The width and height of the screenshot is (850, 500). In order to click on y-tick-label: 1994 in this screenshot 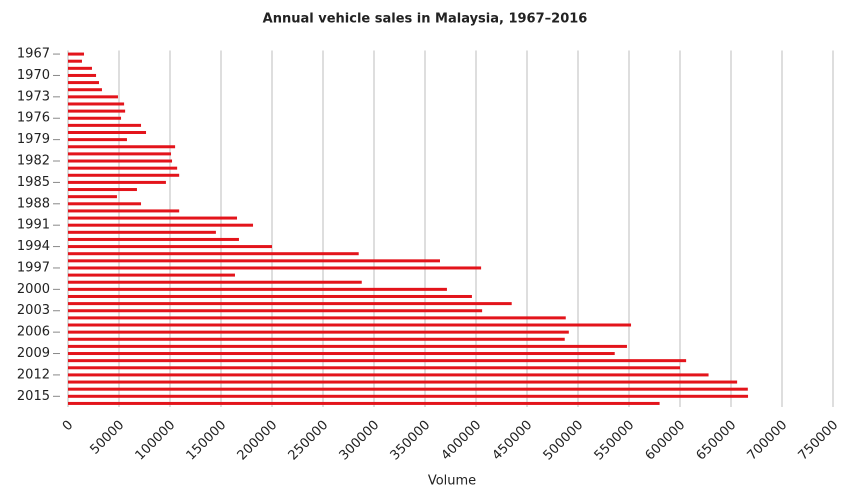, I will do `click(33, 246)`.